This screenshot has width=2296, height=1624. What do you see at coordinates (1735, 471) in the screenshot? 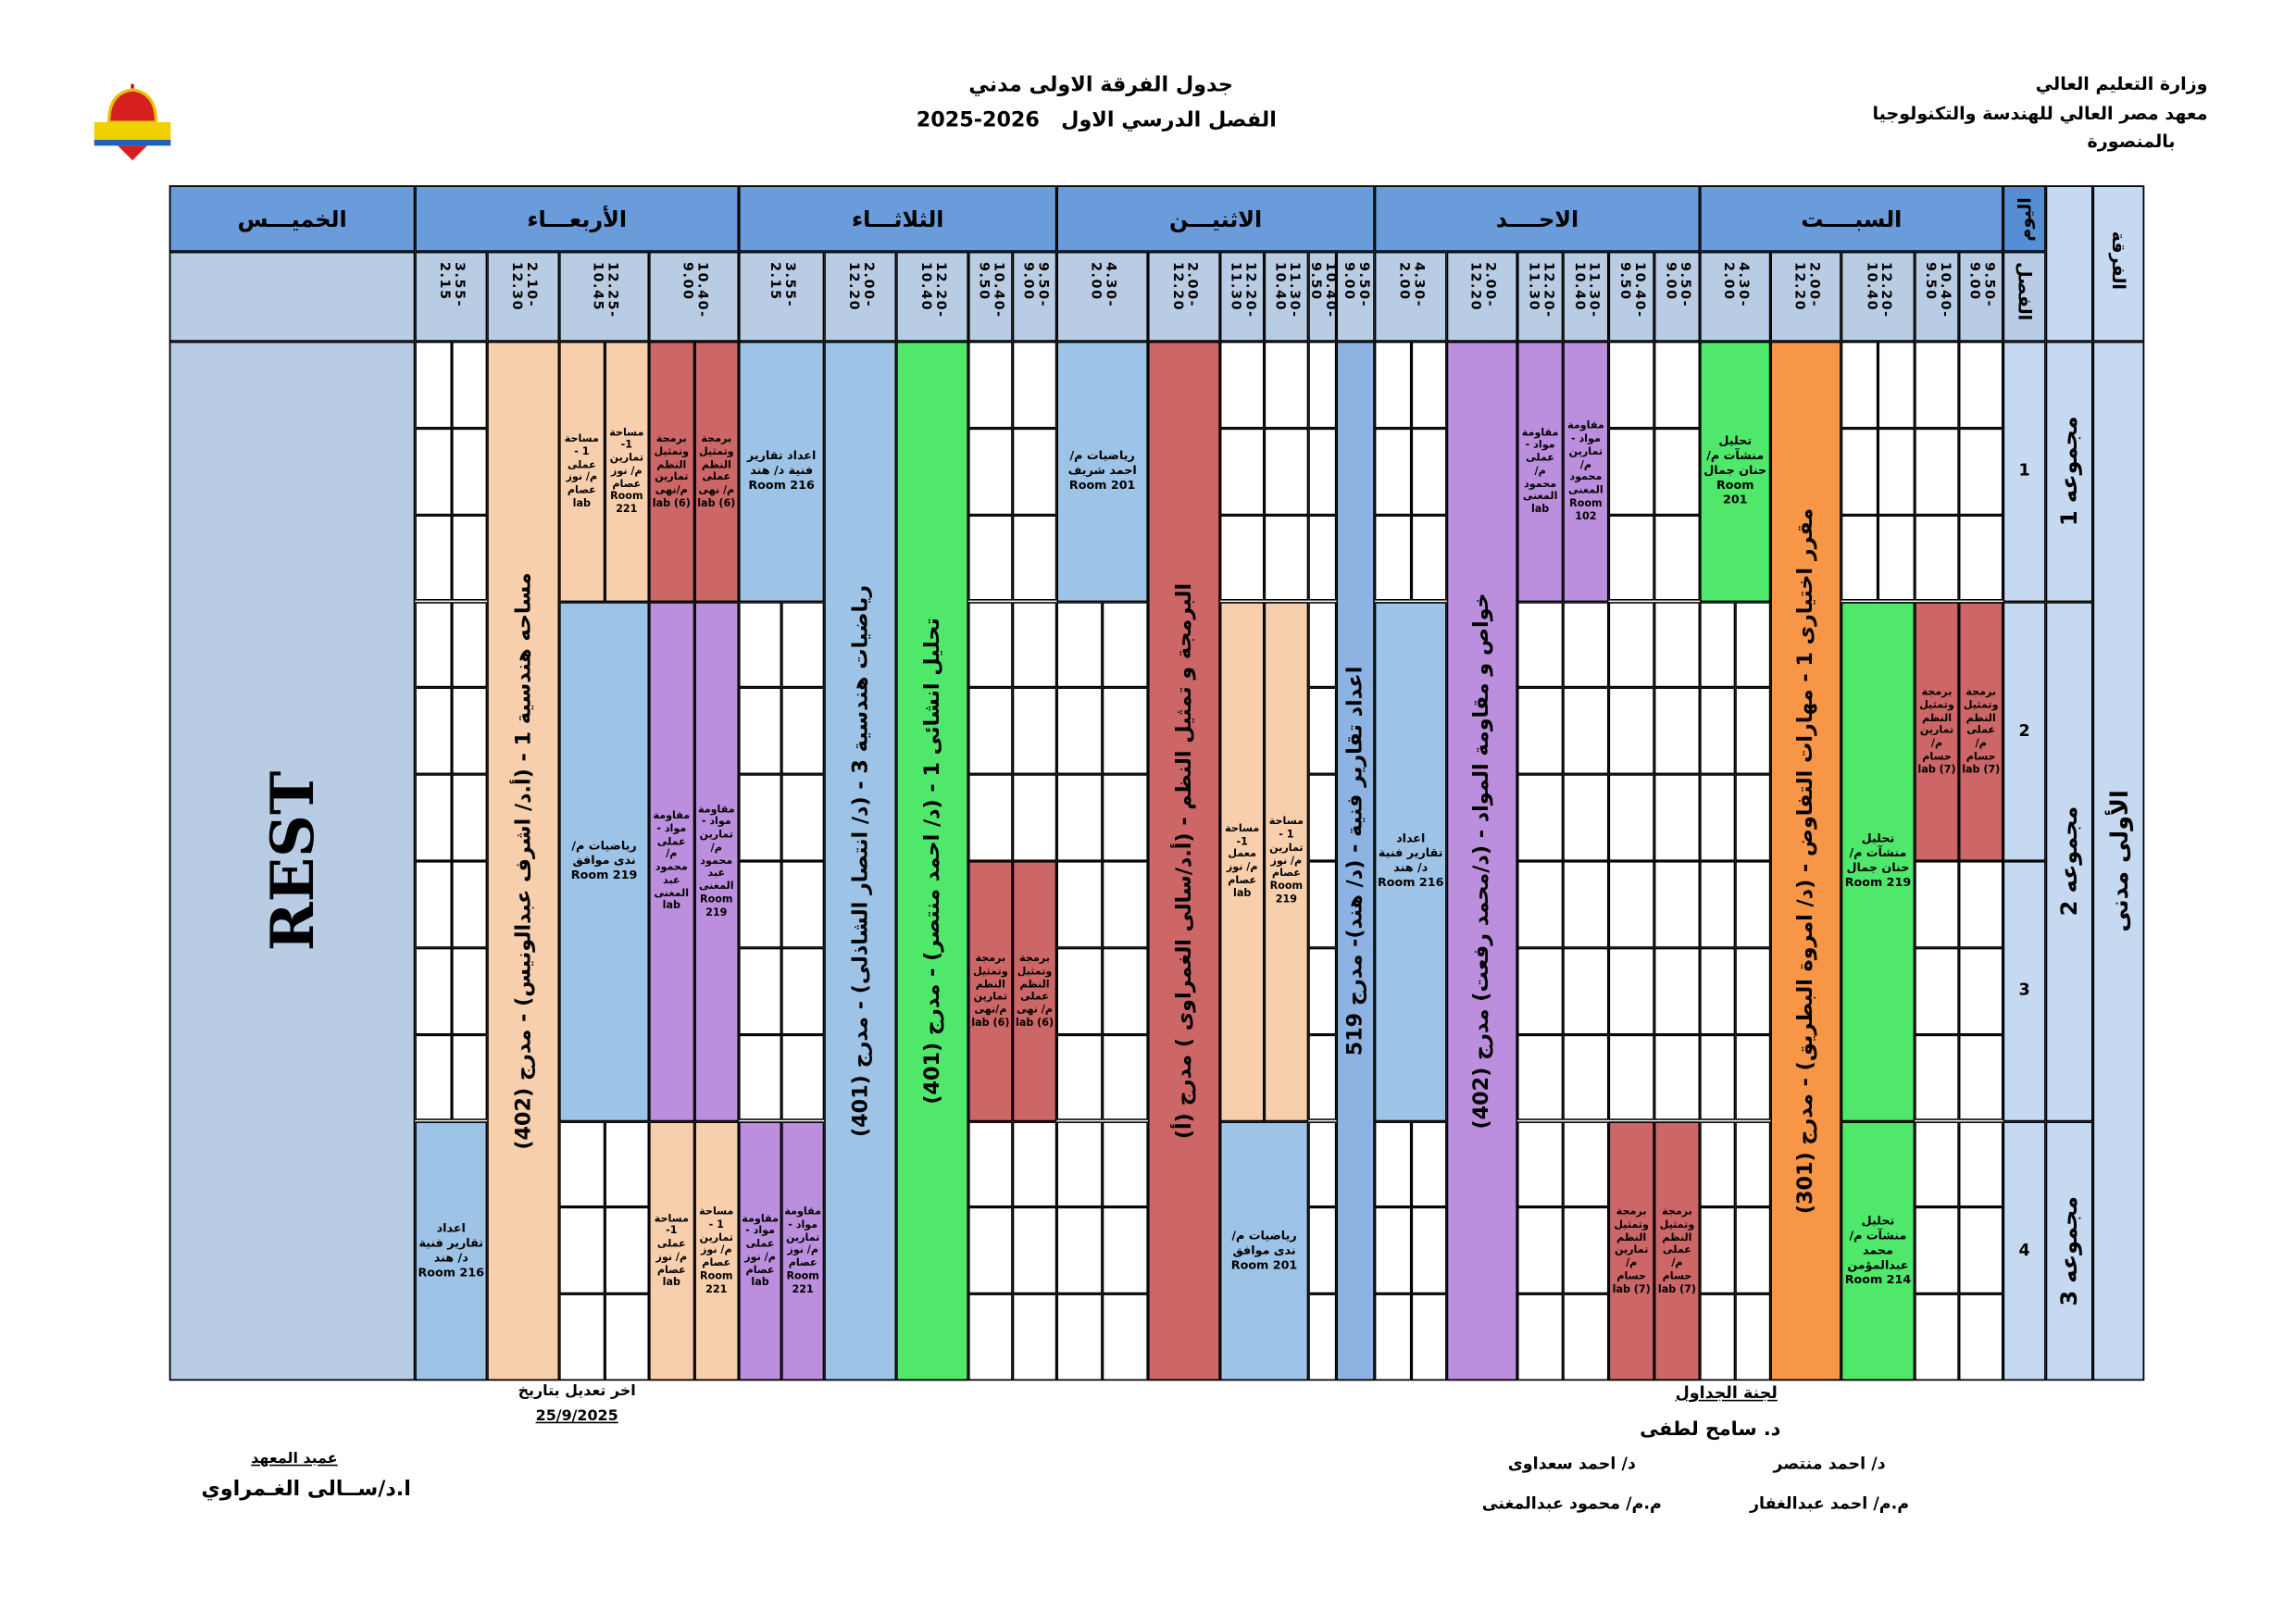
I see `session-block: تحليل منشآت م/حنان جمال Room 201` at bounding box center [1735, 471].